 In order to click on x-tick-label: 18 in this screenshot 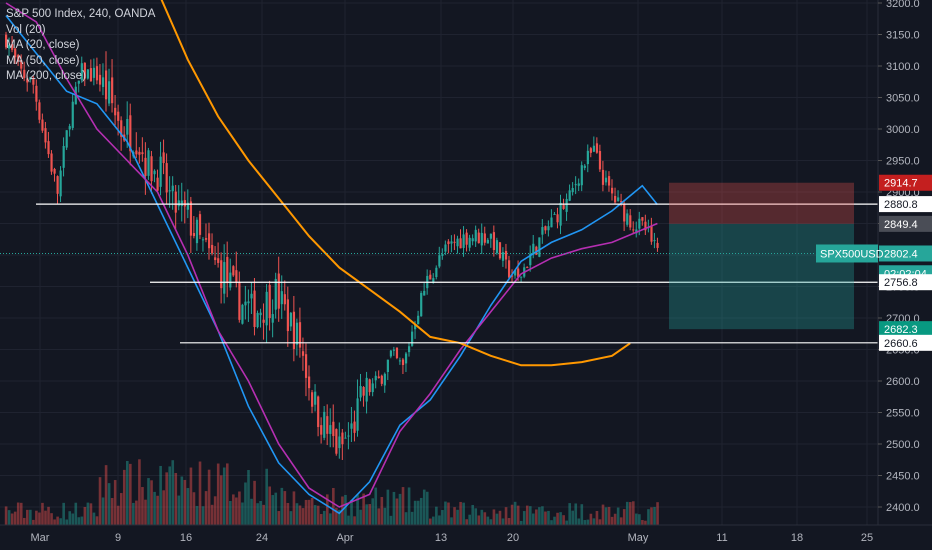, I will do `click(797, 538)`.